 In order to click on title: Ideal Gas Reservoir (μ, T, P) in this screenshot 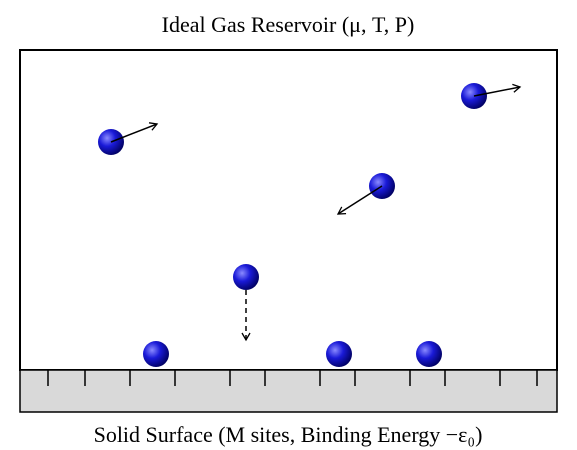, I will do `click(288, 24)`.